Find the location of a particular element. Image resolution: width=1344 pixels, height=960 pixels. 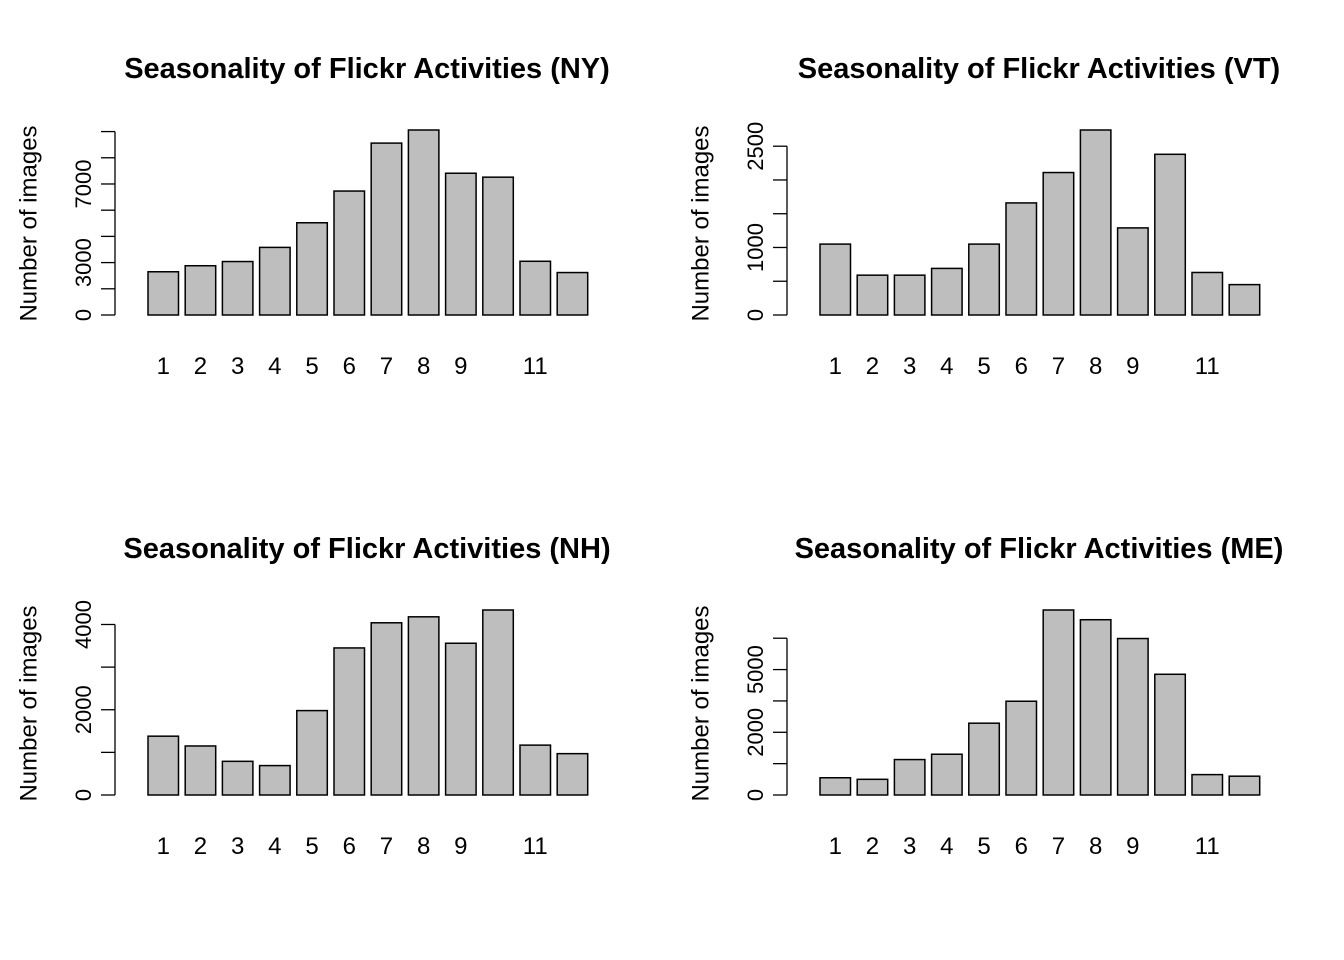

y-tick-label: 2000 is located at coordinates (755, 732).